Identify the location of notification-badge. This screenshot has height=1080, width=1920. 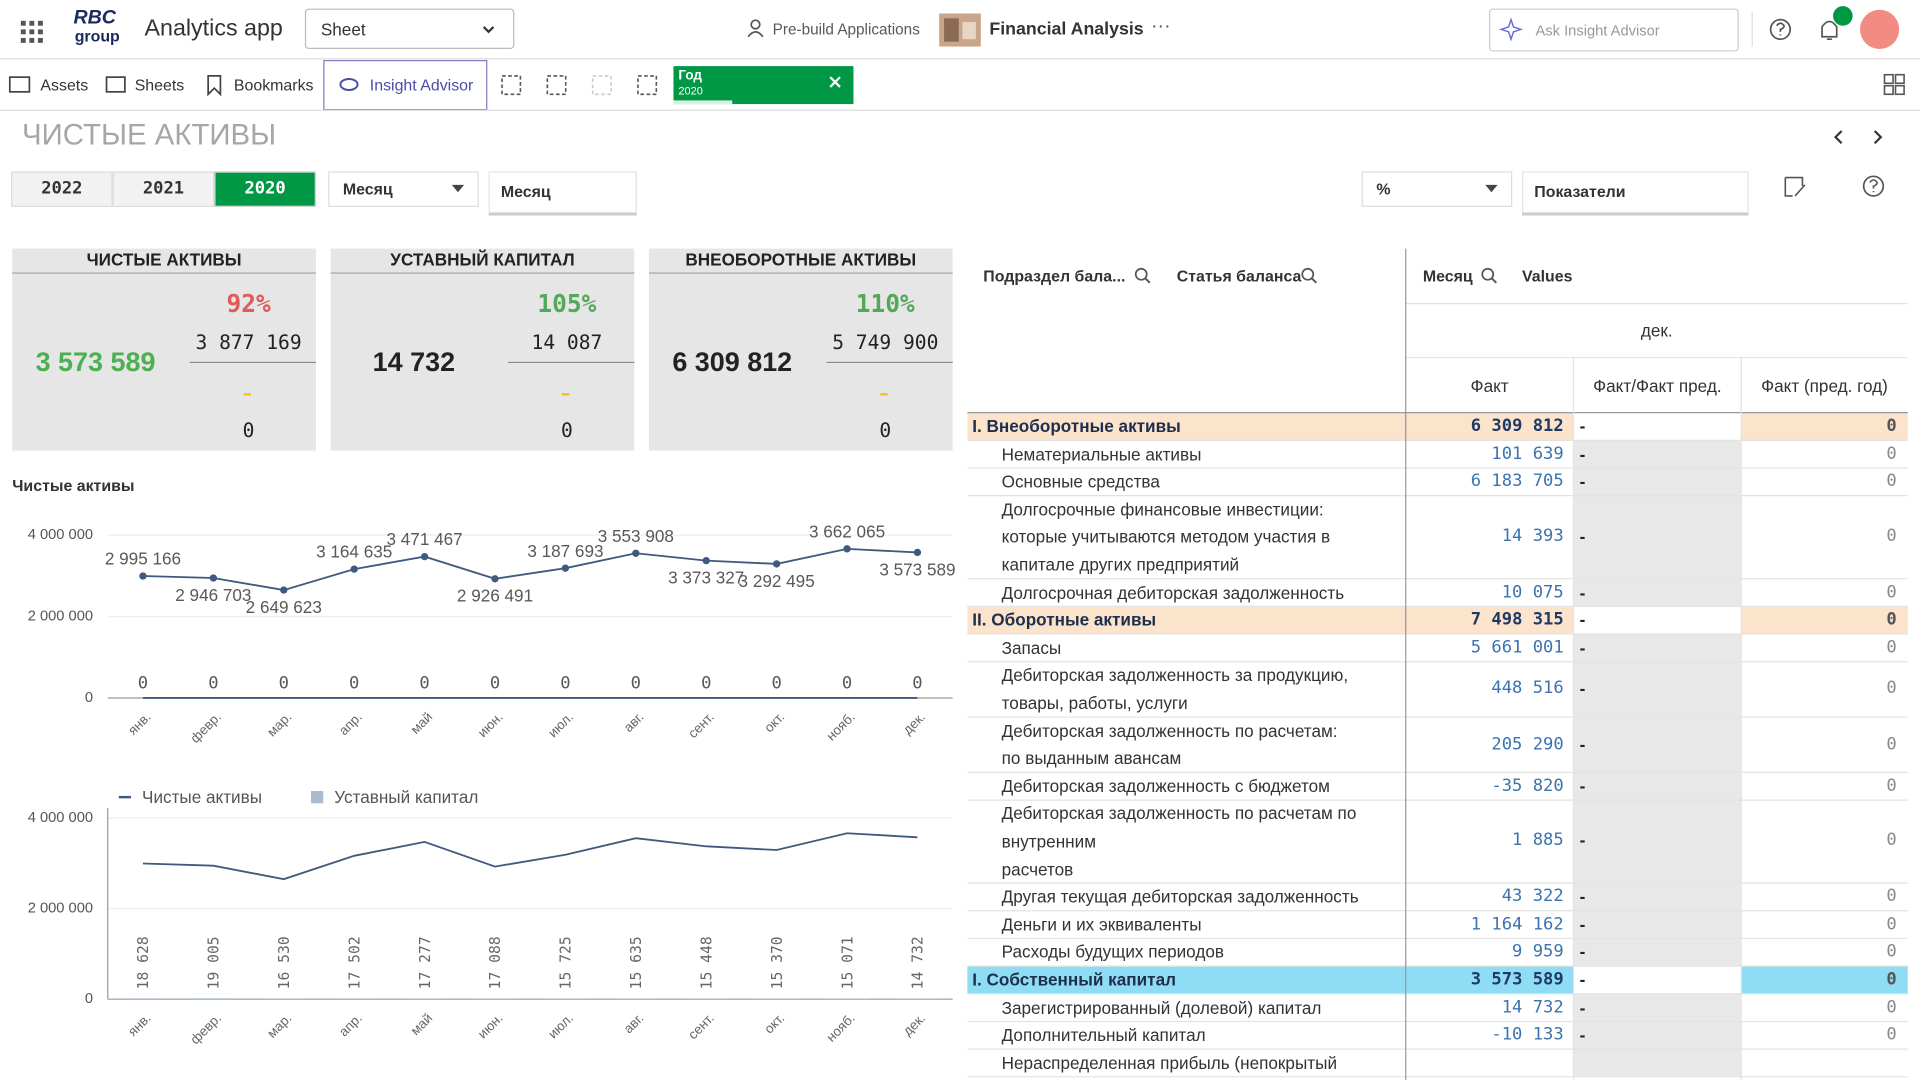
(1843, 16).